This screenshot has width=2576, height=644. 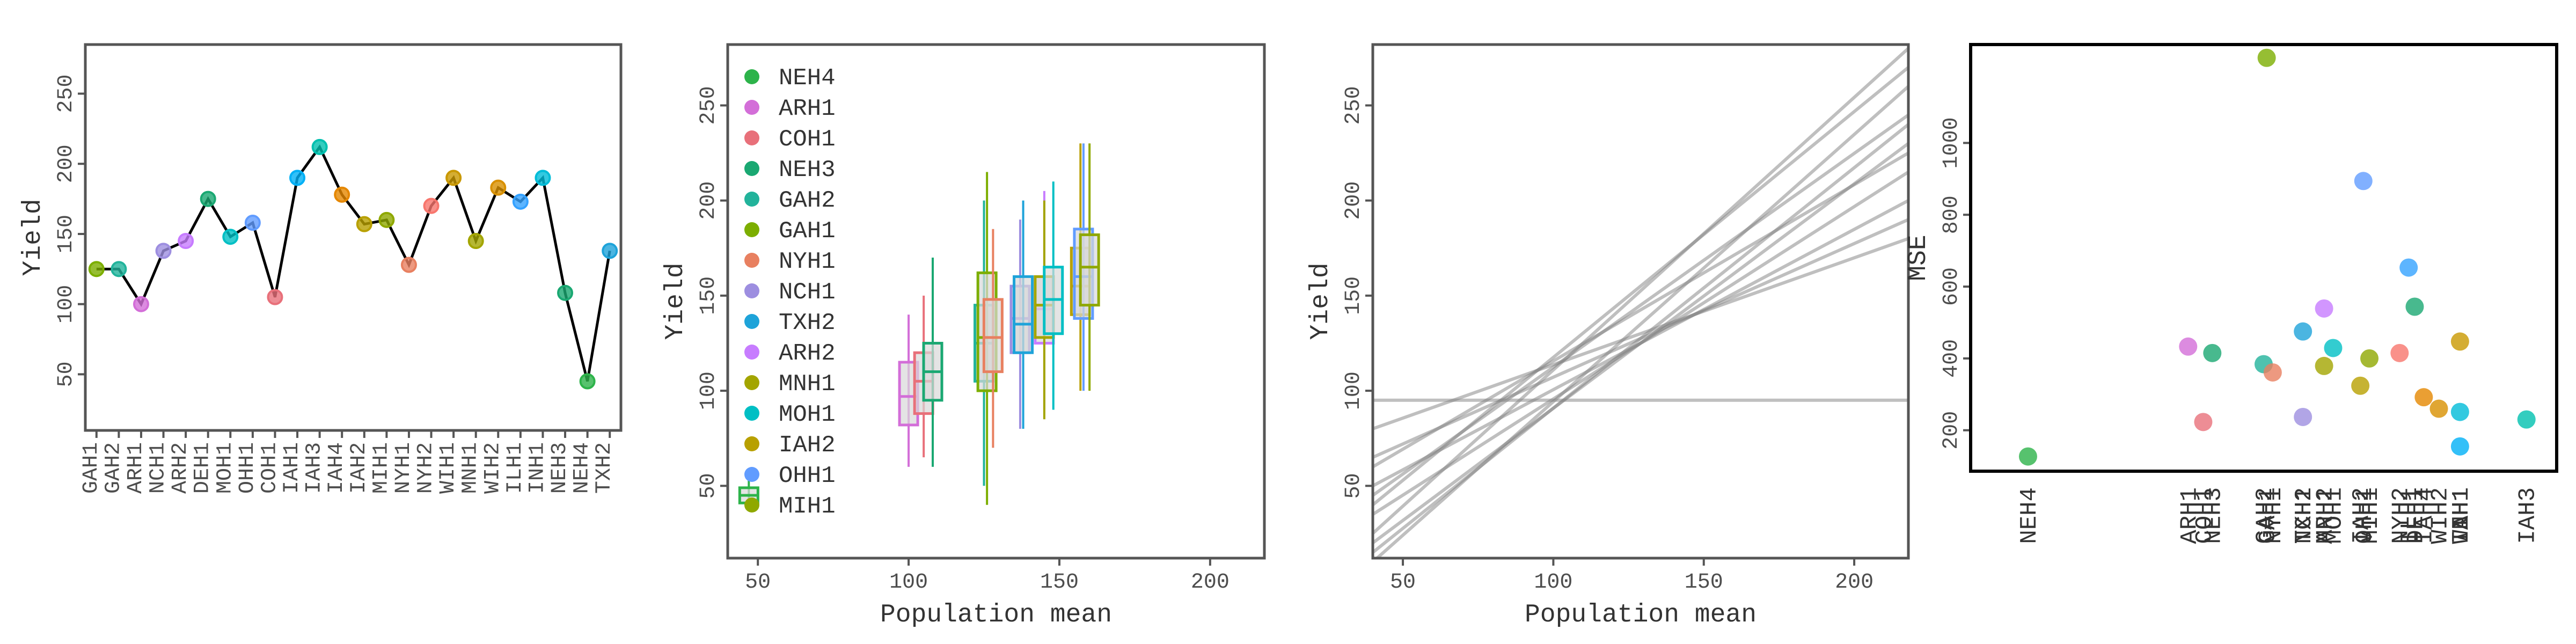 I want to click on x-tick-label: MOH1, so click(x=2334, y=515).